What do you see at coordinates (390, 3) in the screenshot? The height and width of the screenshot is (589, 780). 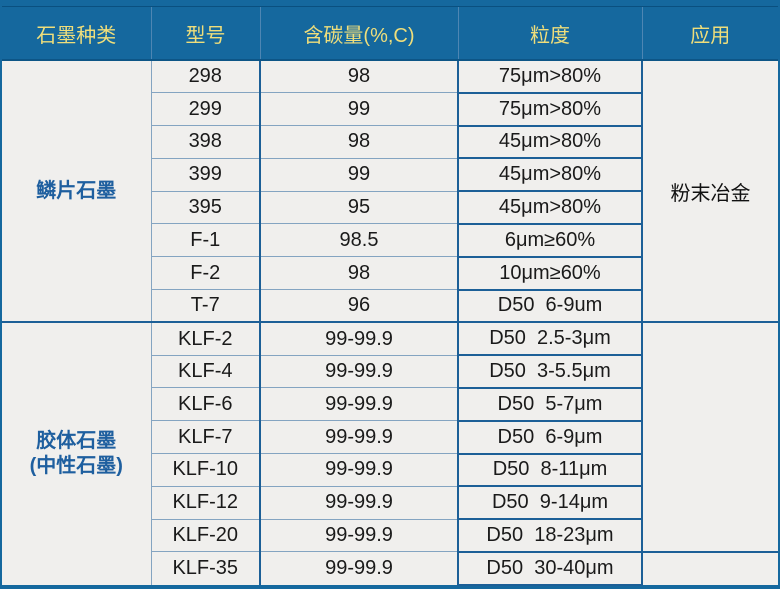 I see `table-top-border` at bounding box center [390, 3].